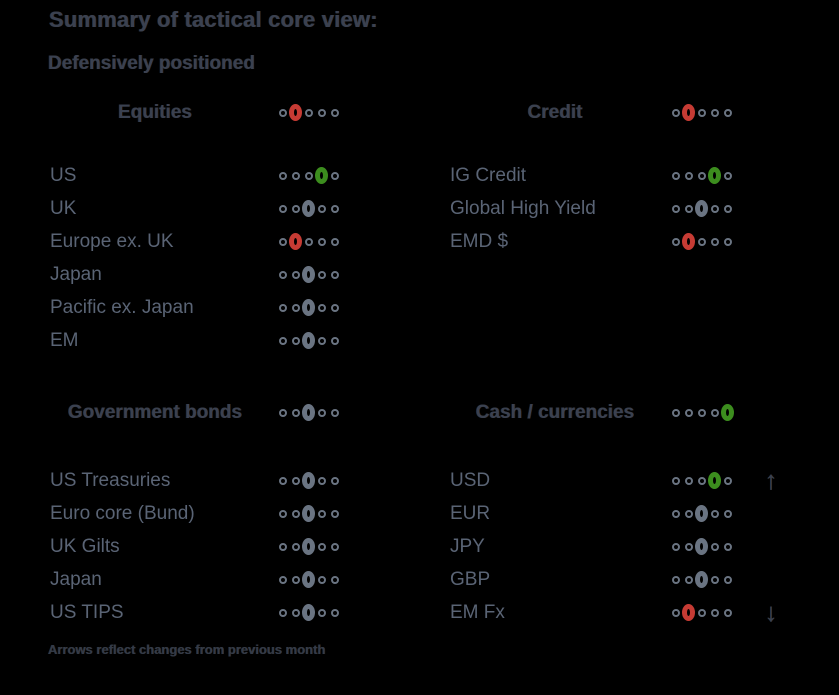  What do you see at coordinates (213, 19) in the screenshot?
I see `page-title: Summary of tactical core view:` at bounding box center [213, 19].